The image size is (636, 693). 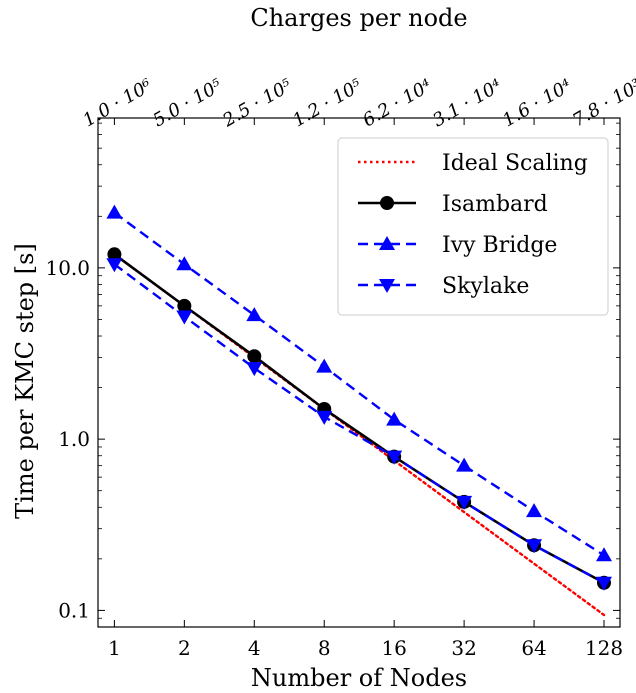 I want to click on x-tick-label: 16, so click(x=393, y=648).